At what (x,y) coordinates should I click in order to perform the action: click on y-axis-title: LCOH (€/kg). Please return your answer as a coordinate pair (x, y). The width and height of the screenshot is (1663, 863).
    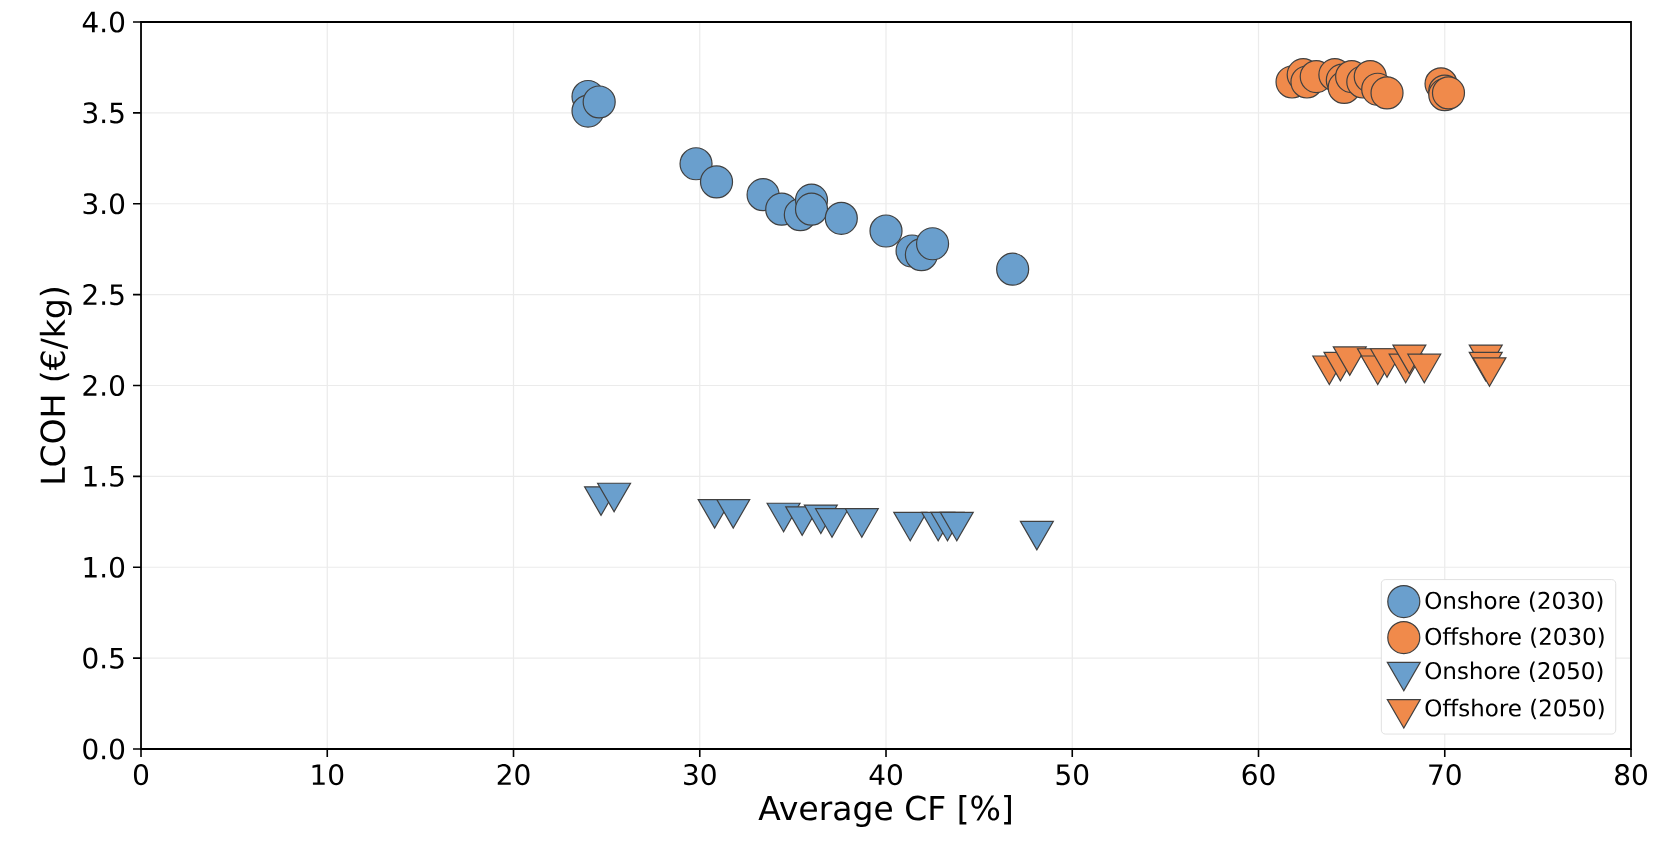
    Looking at the image, I should click on (55, 385).